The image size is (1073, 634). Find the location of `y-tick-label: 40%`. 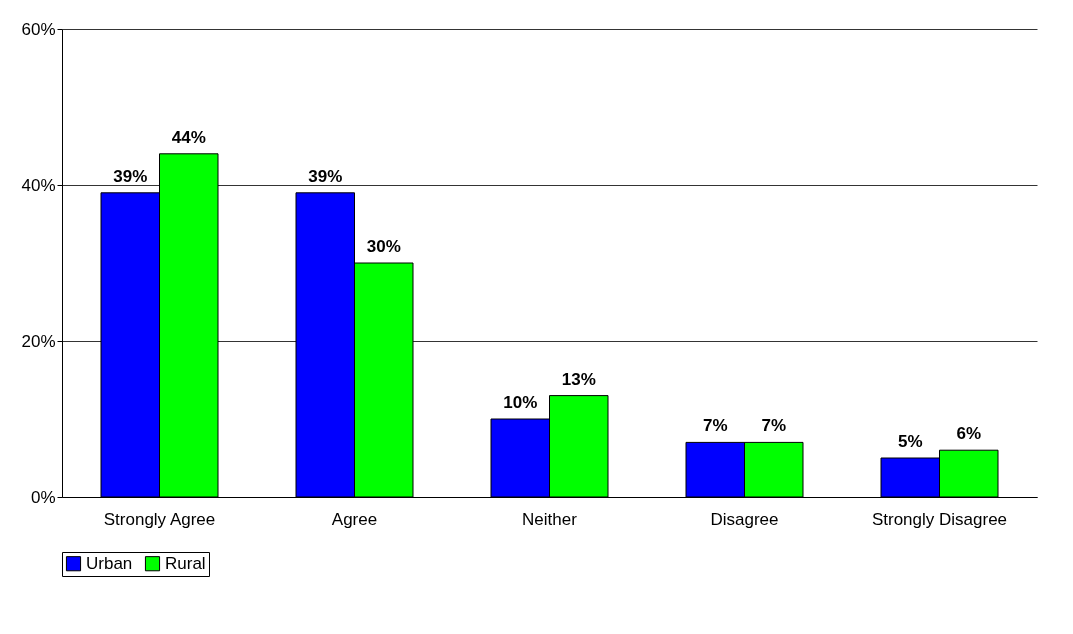

y-tick-label: 40% is located at coordinates (38, 185).